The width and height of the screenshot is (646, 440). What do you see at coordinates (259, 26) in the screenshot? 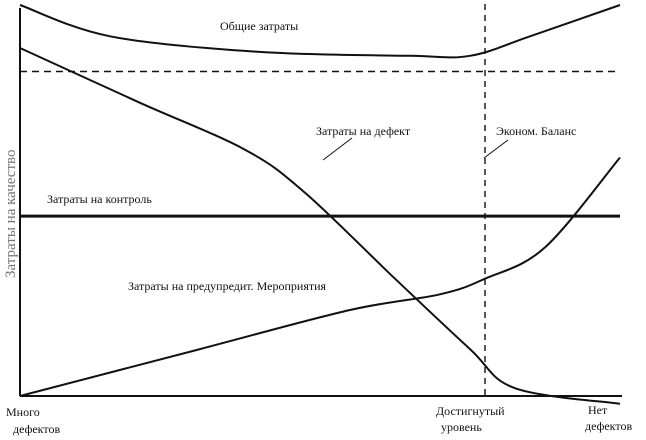
I see `total-cost-label: Общие затраты` at bounding box center [259, 26].